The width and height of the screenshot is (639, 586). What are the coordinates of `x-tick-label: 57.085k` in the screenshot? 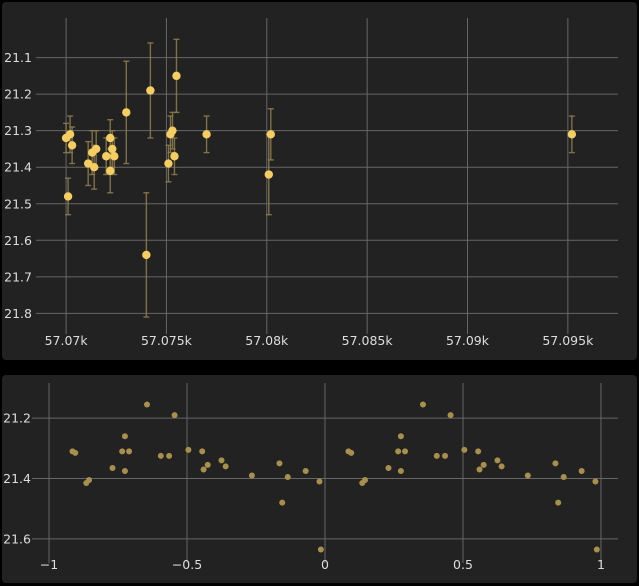 It's located at (368, 340).